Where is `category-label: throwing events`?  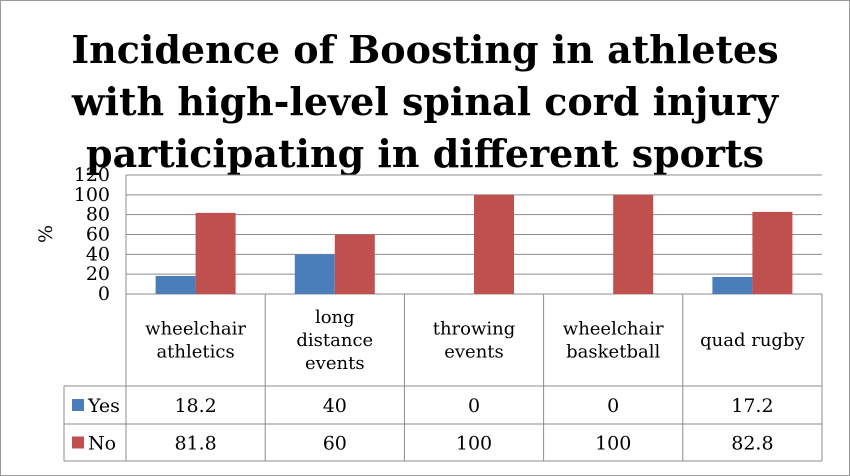
category-label: throwing events is located at coordinates (474, 341).